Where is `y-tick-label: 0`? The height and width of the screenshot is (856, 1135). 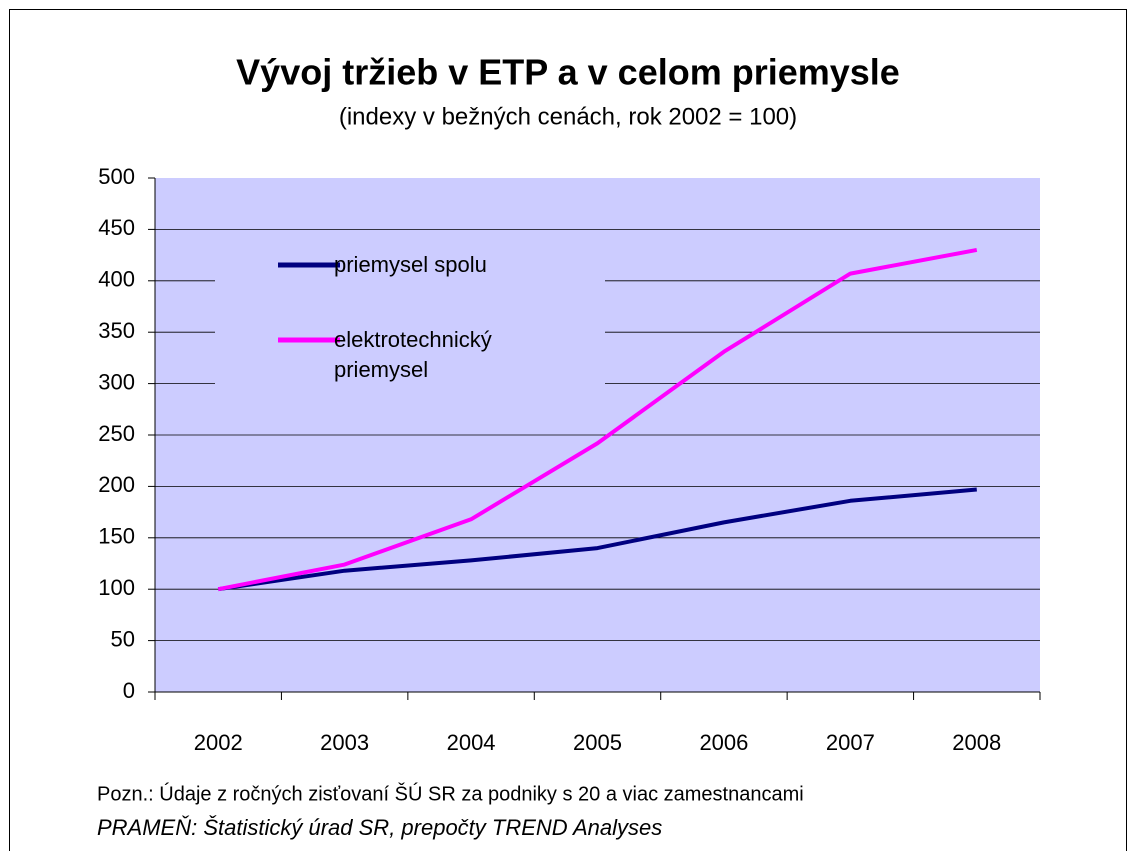
y-tick-label: 0 is located at coordinates (129, 690).